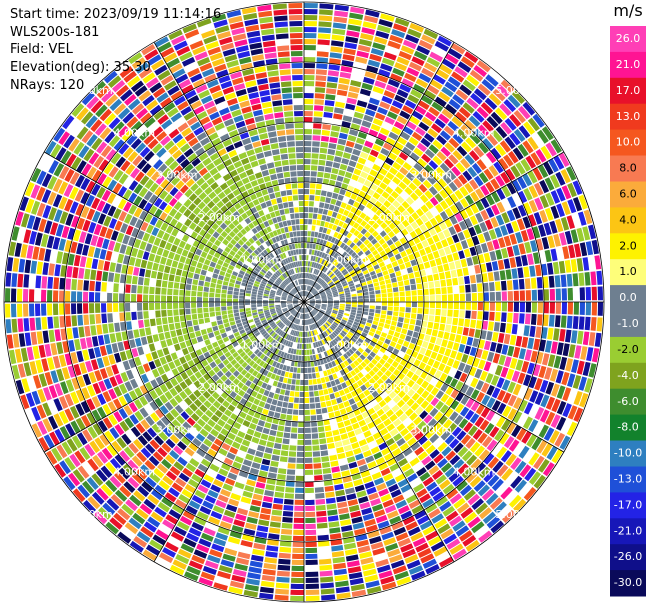 The width and height of the screenshot is (647, 607). I want to click on colorbar-tick-label: 2.0, so click(628, 245).